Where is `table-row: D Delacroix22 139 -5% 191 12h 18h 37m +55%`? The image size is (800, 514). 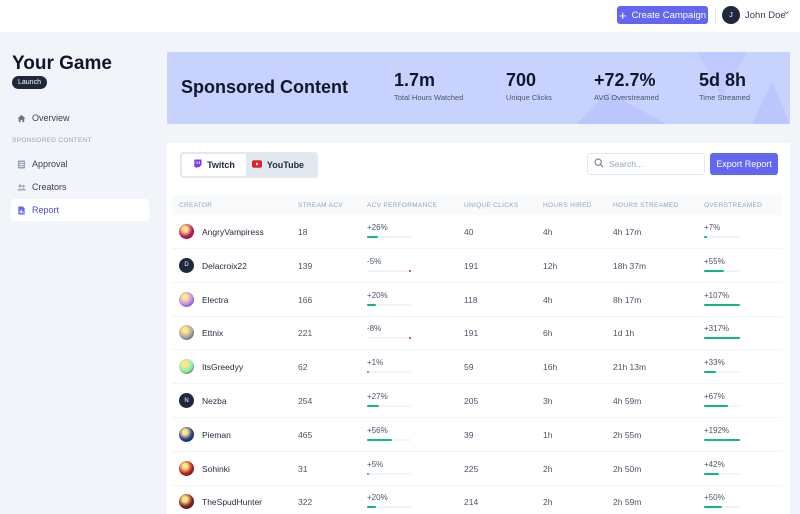
table-row: D Delacroix22 139 -5% 191 12h 18h 37m +55% is located at coordinates (477, 266).